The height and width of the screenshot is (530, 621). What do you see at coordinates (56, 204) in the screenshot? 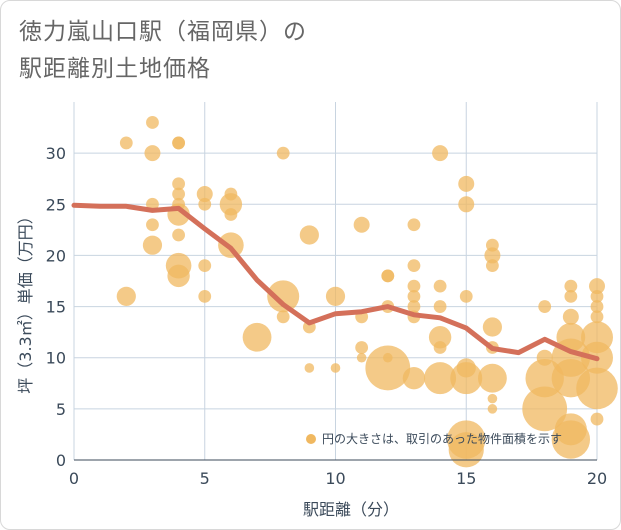
I see `y-tick-label: 25` at bounding box center [56, 204].